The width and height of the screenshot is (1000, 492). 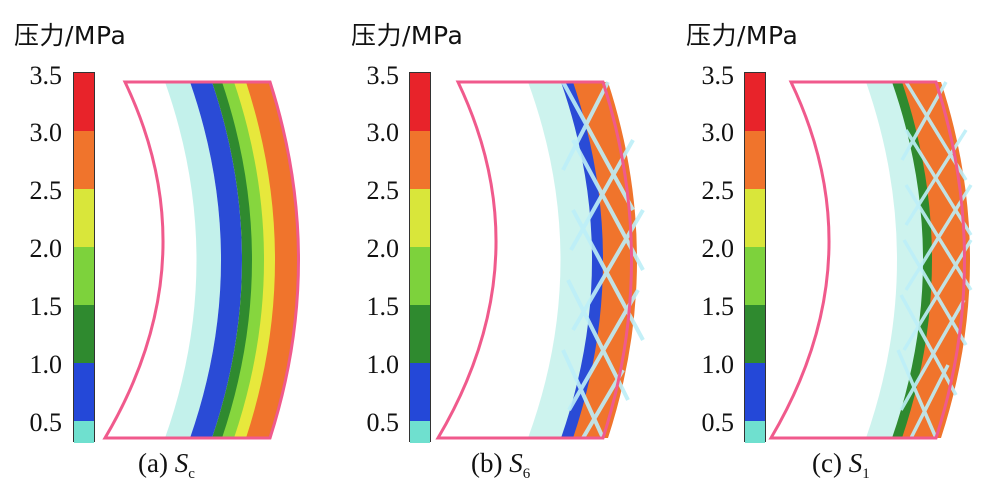 I want to click on pressure-field-a, so click(x=201, y=260).